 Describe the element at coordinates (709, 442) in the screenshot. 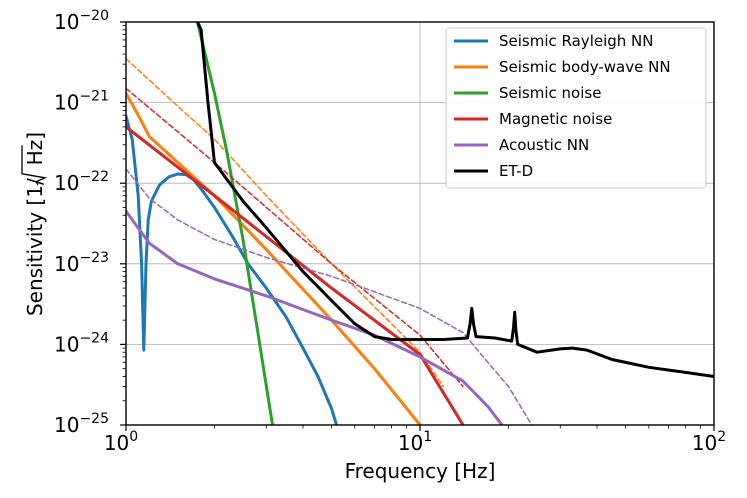

I see `x-tick-label: 10²` at that location.